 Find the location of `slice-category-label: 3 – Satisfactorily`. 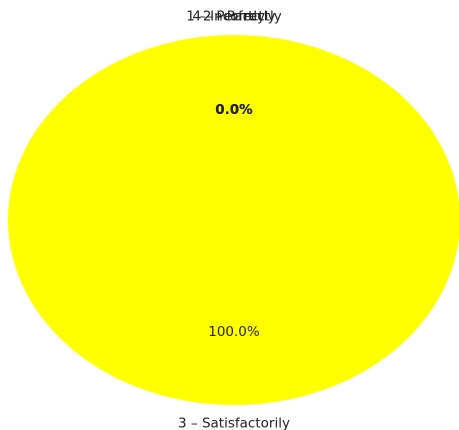

slice-category-label: 3 – Satisfactorily is located at coordinates (234, 423).